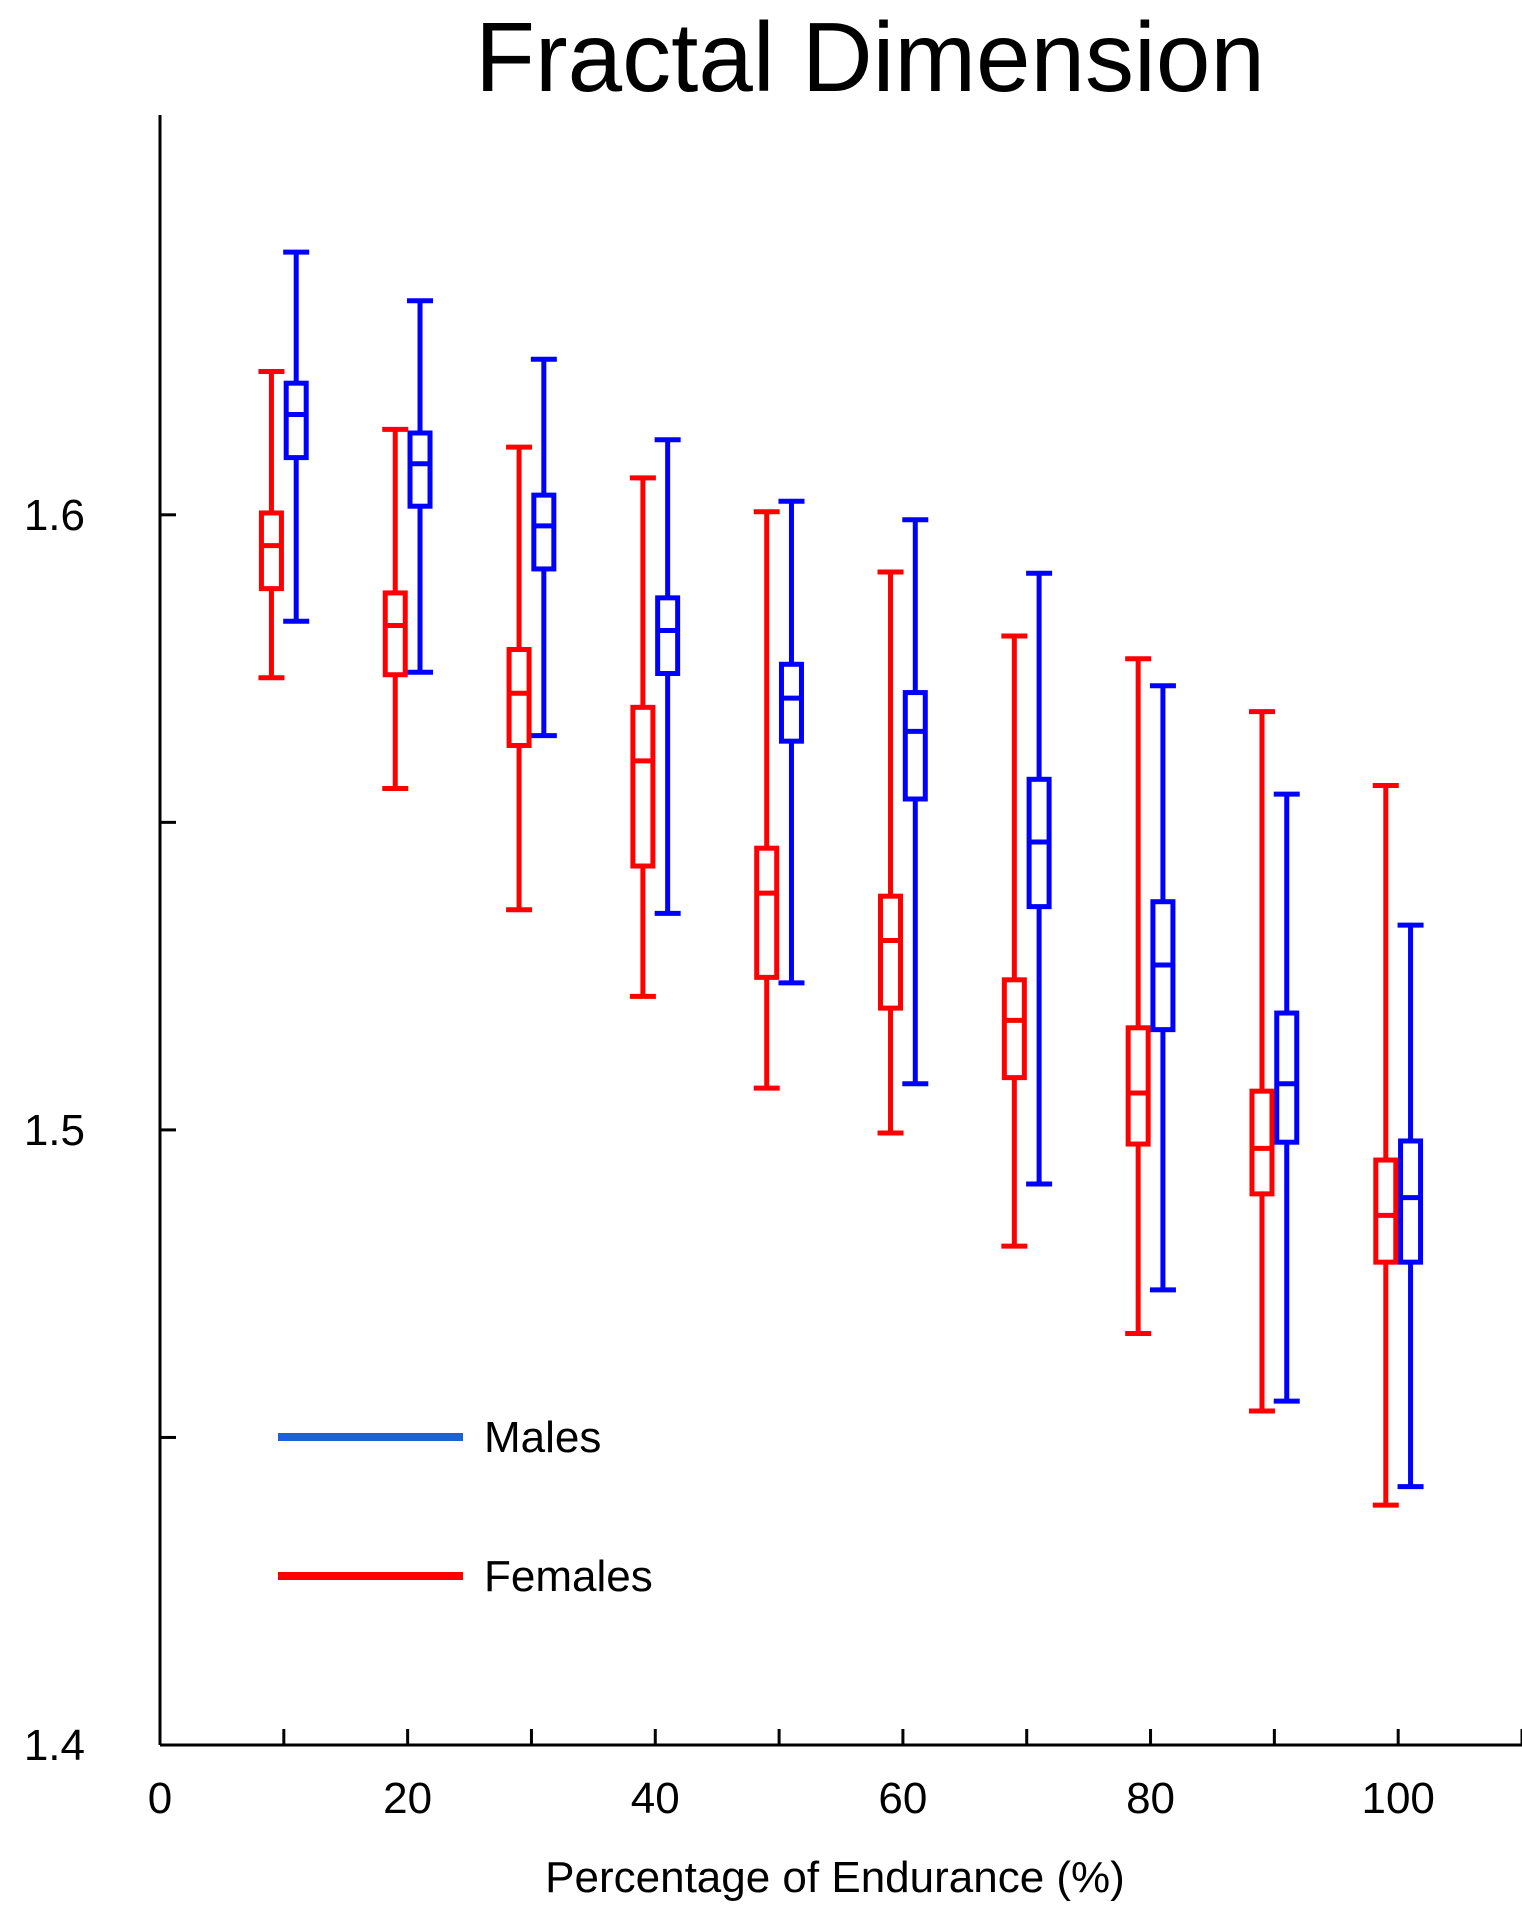 This screenshot has height=1913, width=1522. Describe the element at coordinates (655, 1798) in the screenshot. I see `x-tick-label-40: 40` at that location.